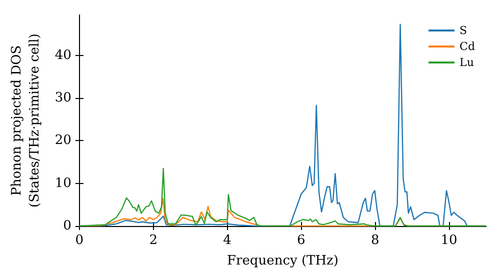 This screenshot has height=280, width=500. What do you see at coordinates (63, 55) in the screenshot?
I see `y-tick-label: 40` at bounding box center [63, 55].